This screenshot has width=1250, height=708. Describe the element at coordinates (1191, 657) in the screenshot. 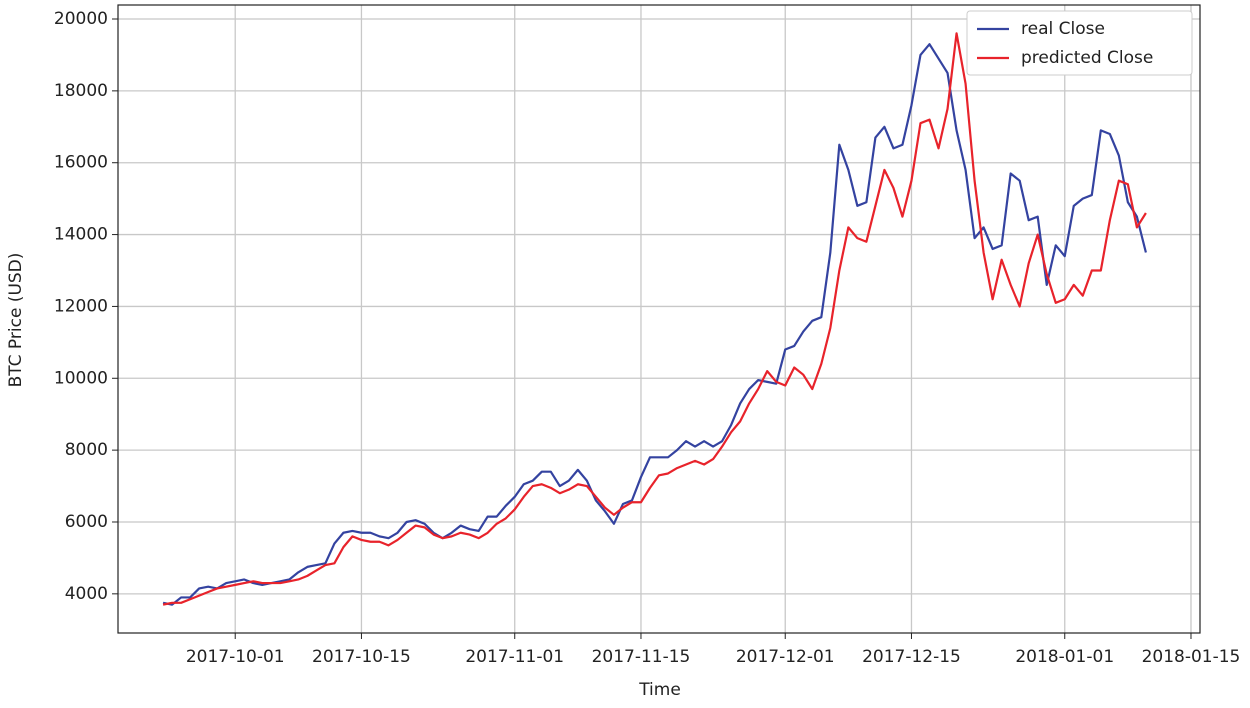

I see `x-tick-label: 2018-01-15` at that location.